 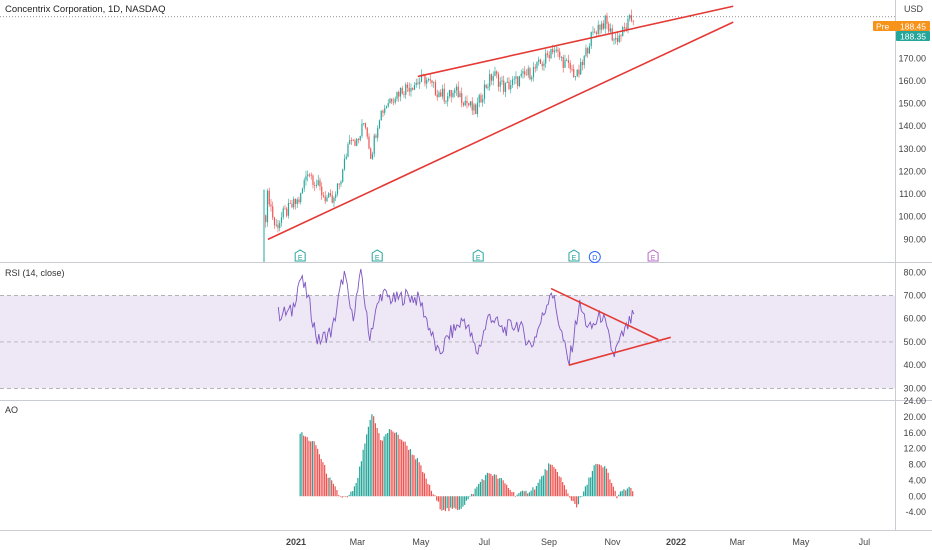 I want to click on time-tick-label: 2021, so click(x=296, y=542).